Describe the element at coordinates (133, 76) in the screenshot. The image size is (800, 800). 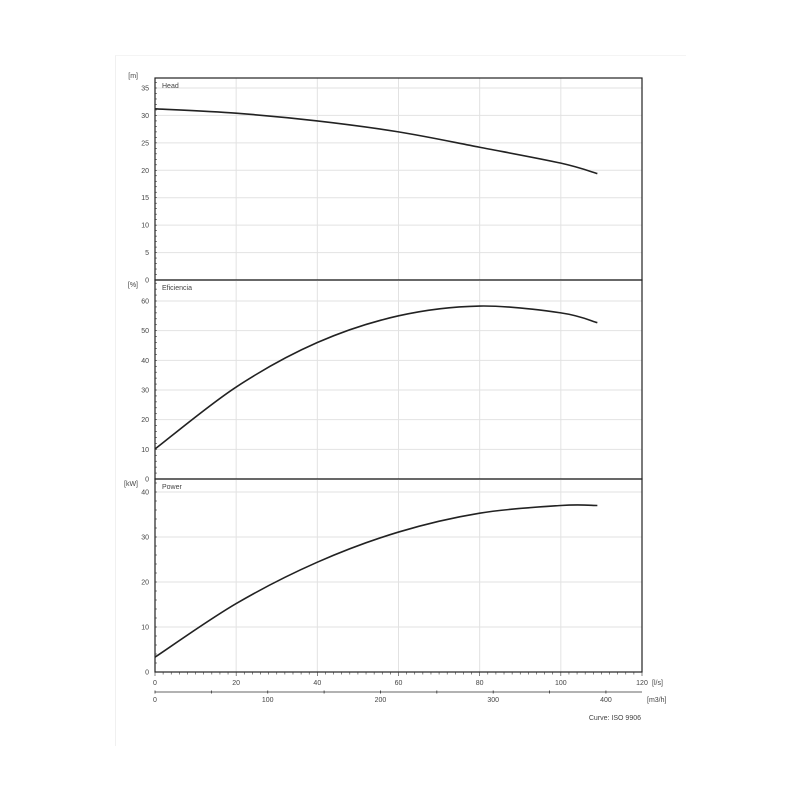
I see `y-axis-unit: [m]` at that location.